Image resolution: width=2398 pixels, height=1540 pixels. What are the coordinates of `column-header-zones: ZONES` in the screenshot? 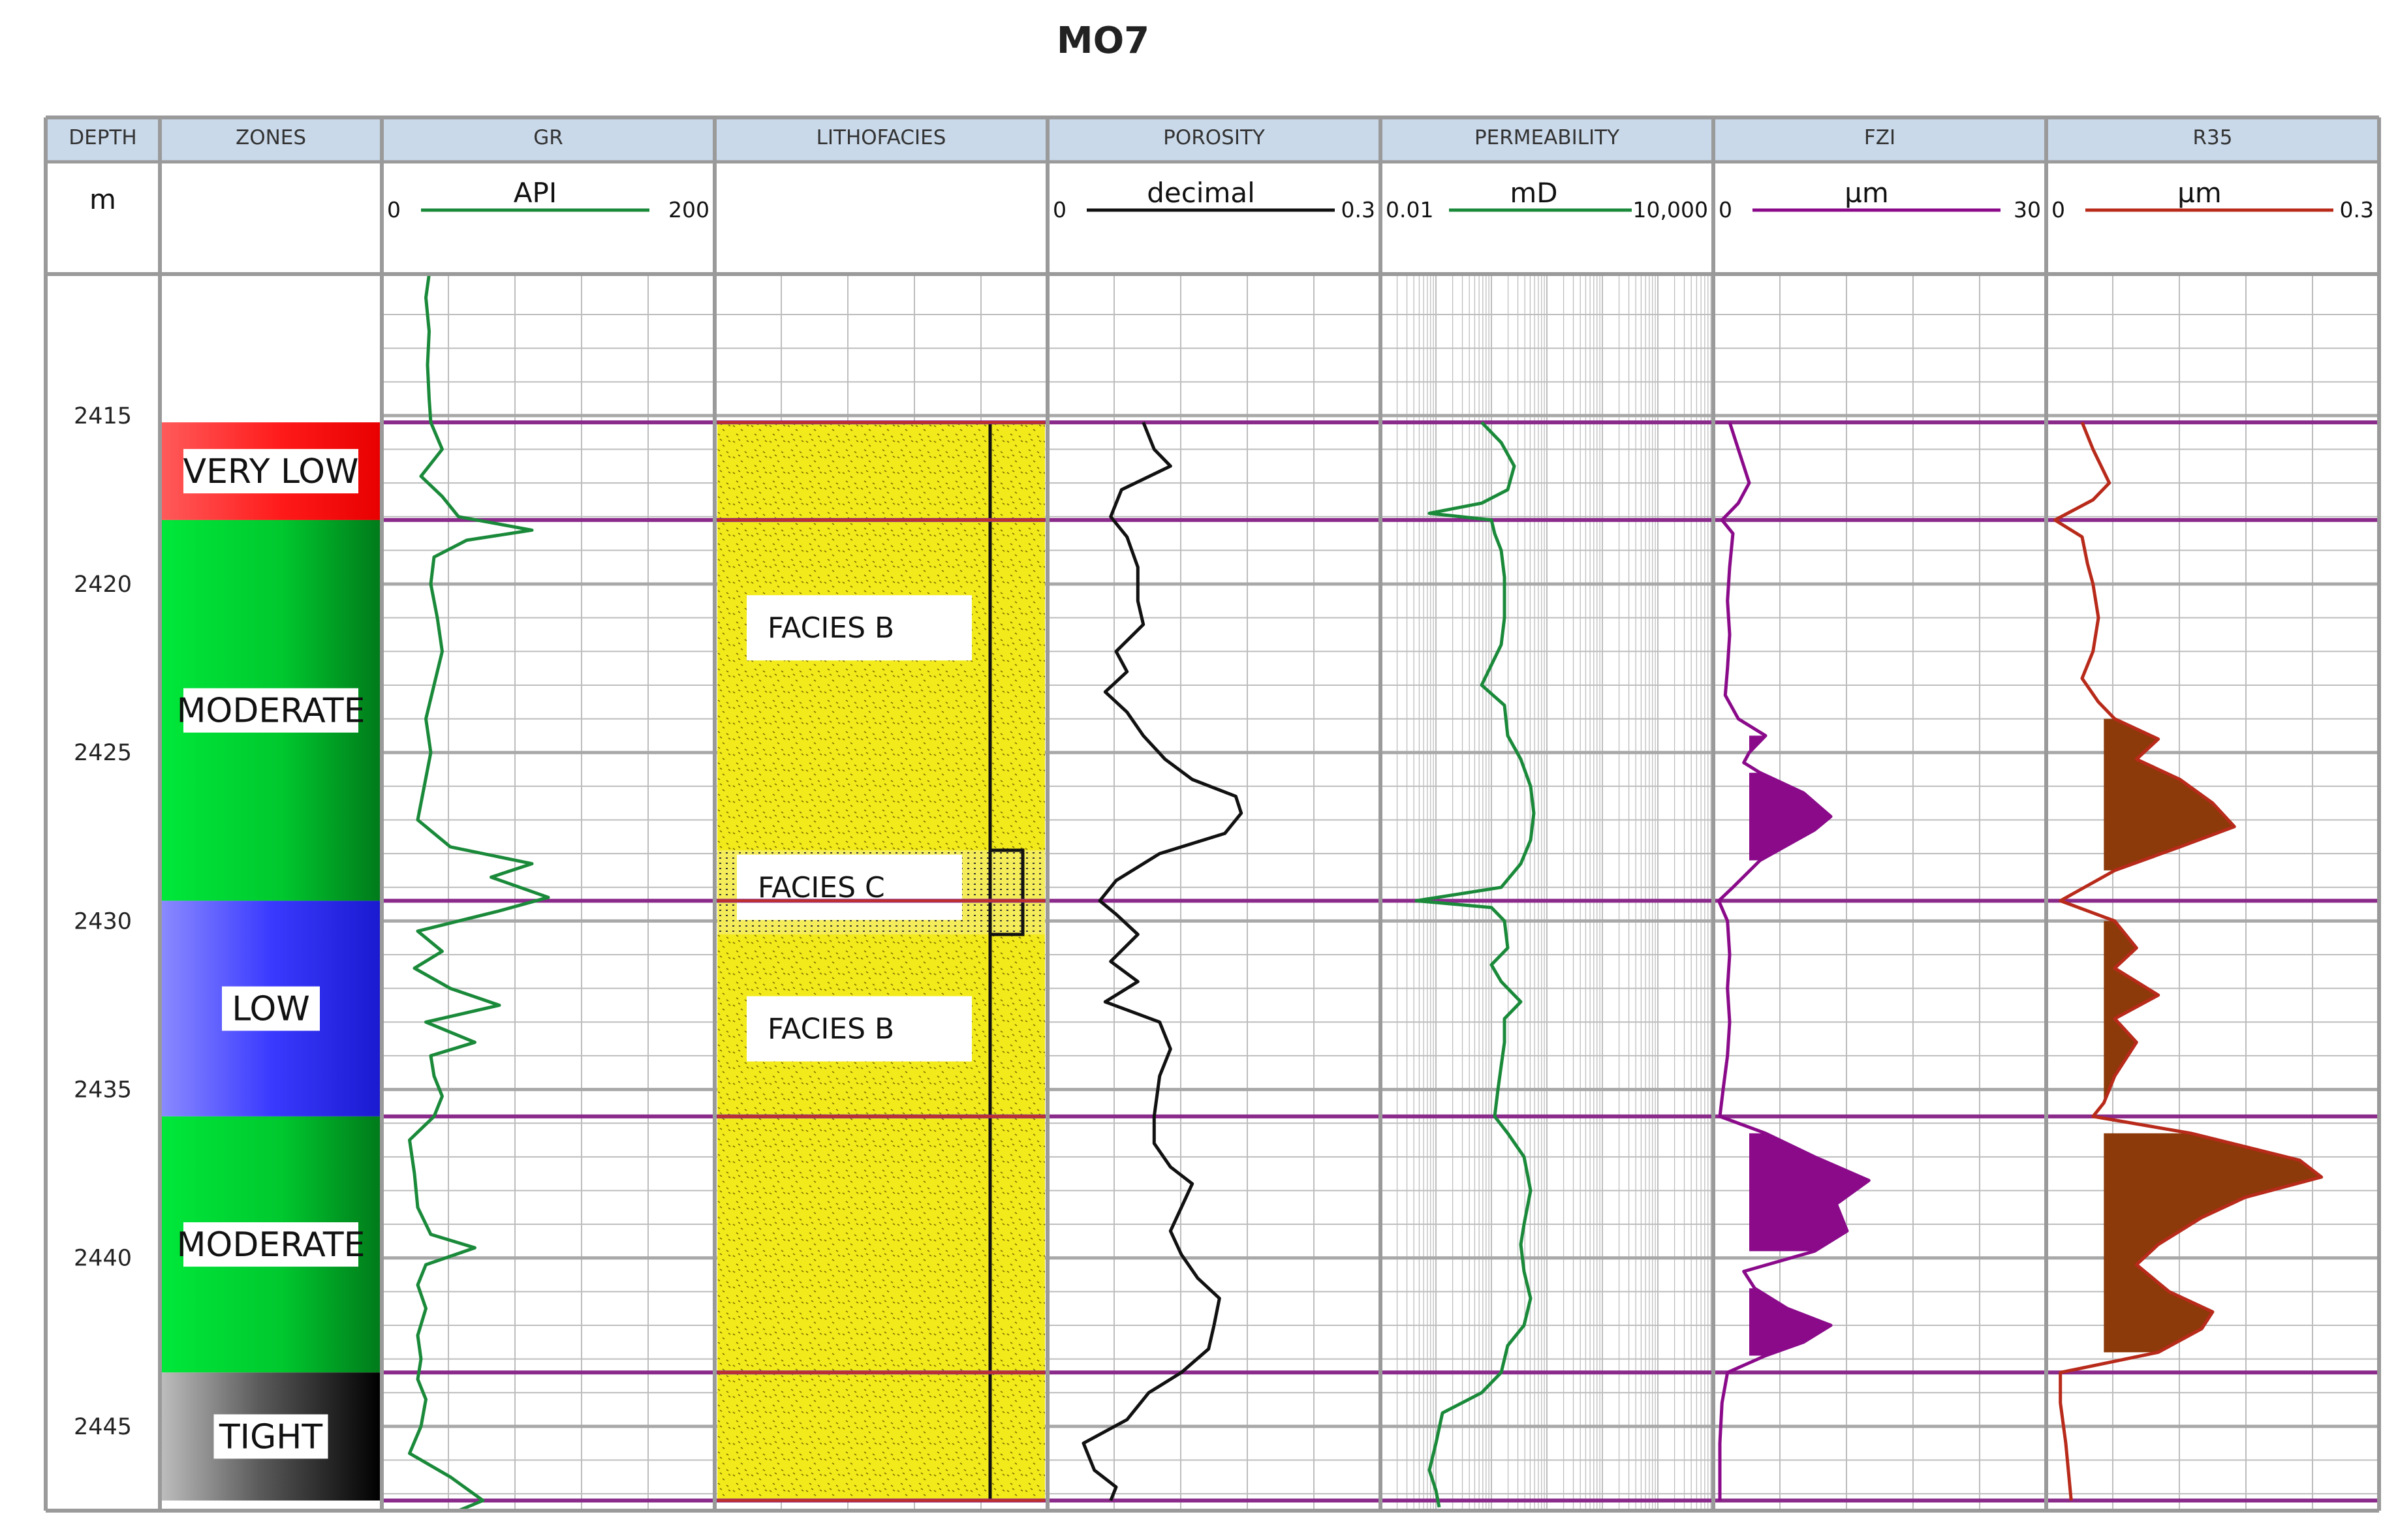 It's located at (271, 137).